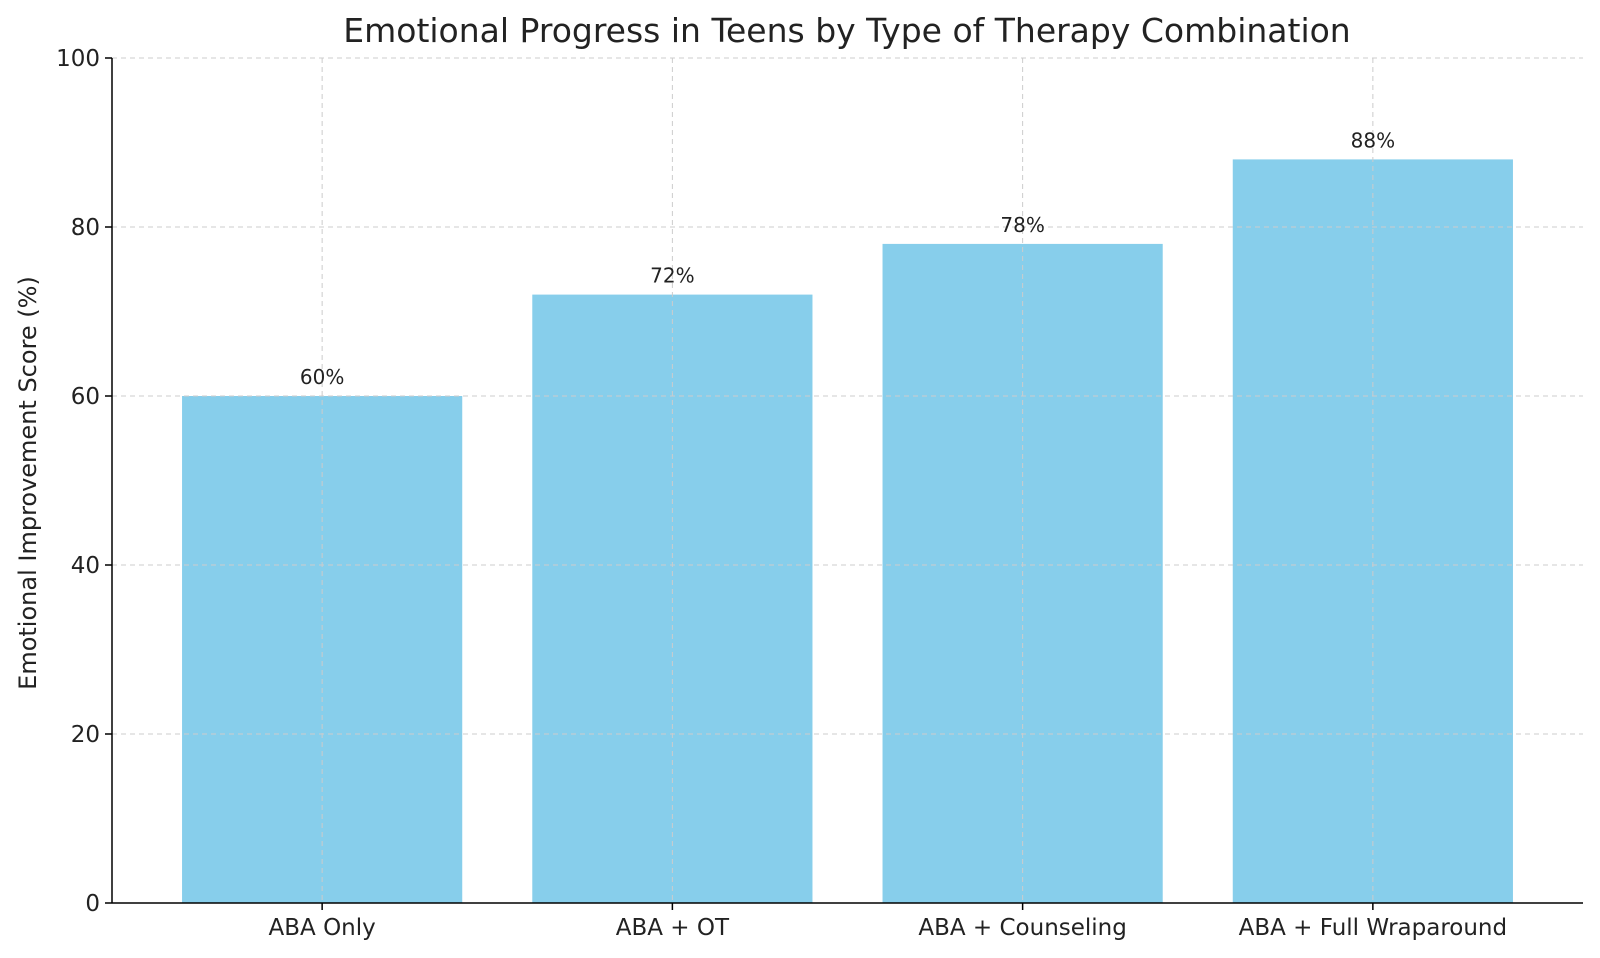  What do you see at coordinates (673, 928) in the screenshot?
I see `x-tick-label-2: ABA + OT` at bounding box center [673, 928].